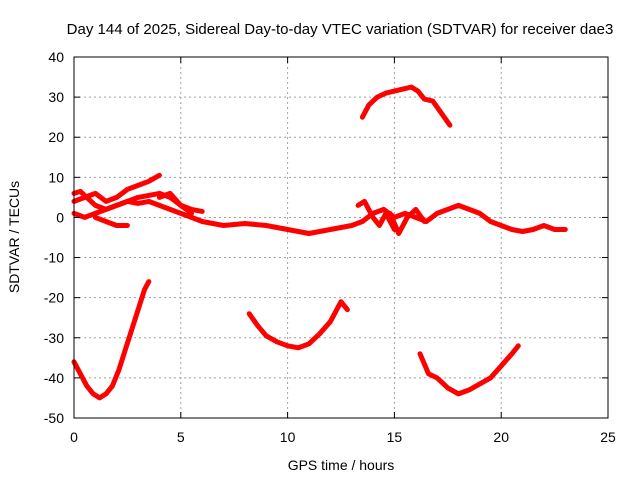 This screenshot has height=480, width=640. Describe the element at coordinates (54, 418) in the screenshot. I see `y-tick-label: -50` at that location.